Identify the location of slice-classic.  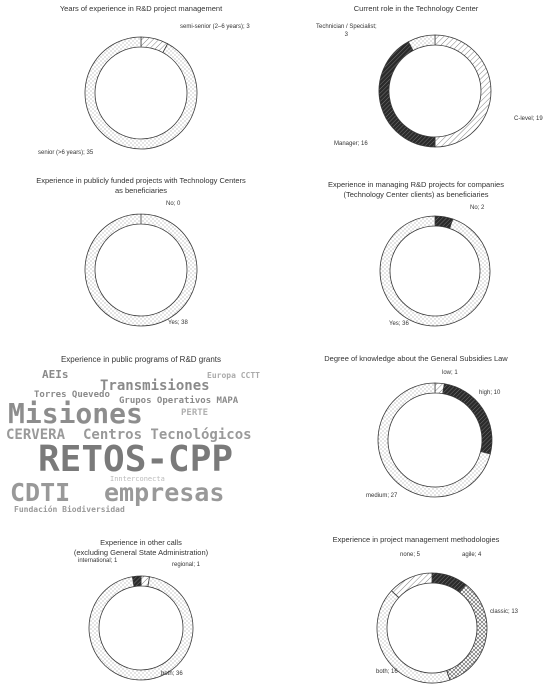
(467, 632).